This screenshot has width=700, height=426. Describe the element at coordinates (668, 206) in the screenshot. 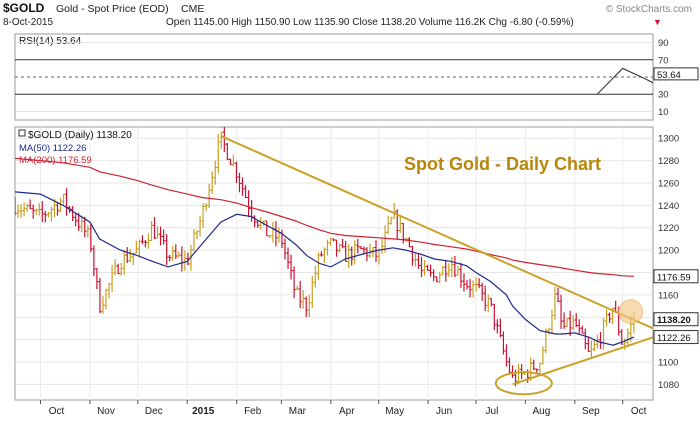

I see `price-tick-label: 1240` at that location.